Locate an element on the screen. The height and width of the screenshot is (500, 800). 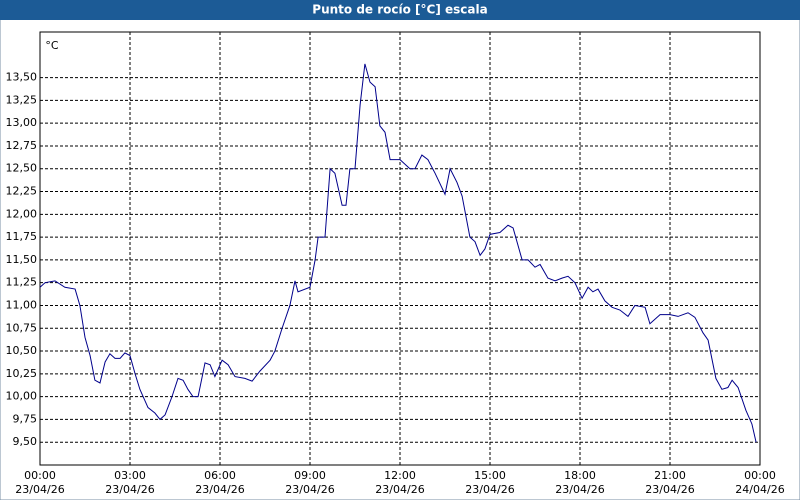
x-tick-label: 09:00 is located at coordinates (310, 475).